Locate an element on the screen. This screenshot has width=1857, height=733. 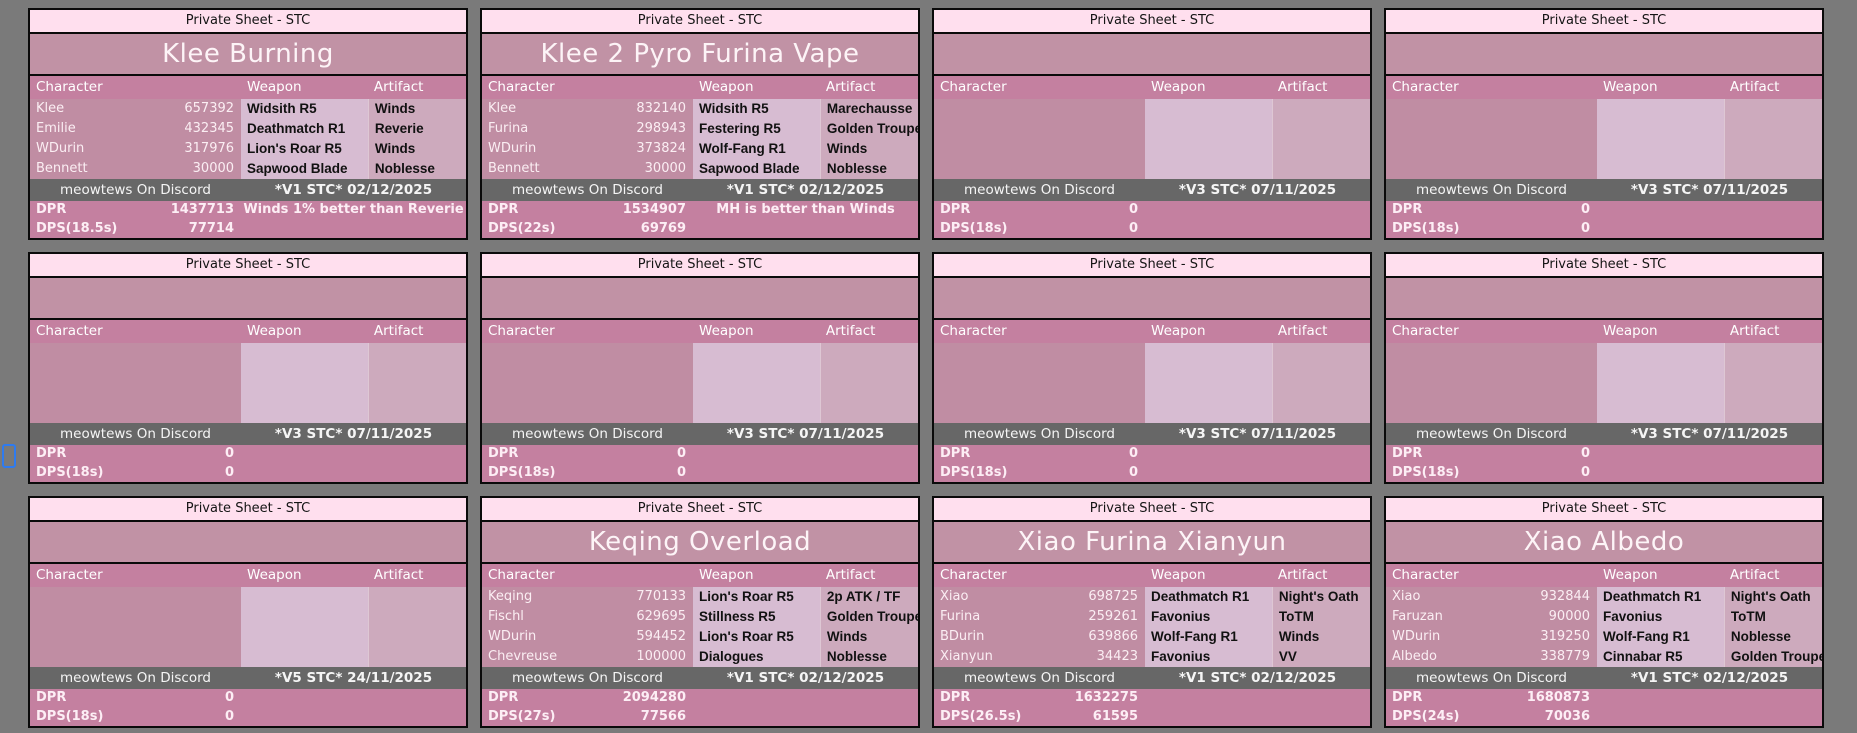
character-value-cell: 317976 is located at coordinates (192, 149).